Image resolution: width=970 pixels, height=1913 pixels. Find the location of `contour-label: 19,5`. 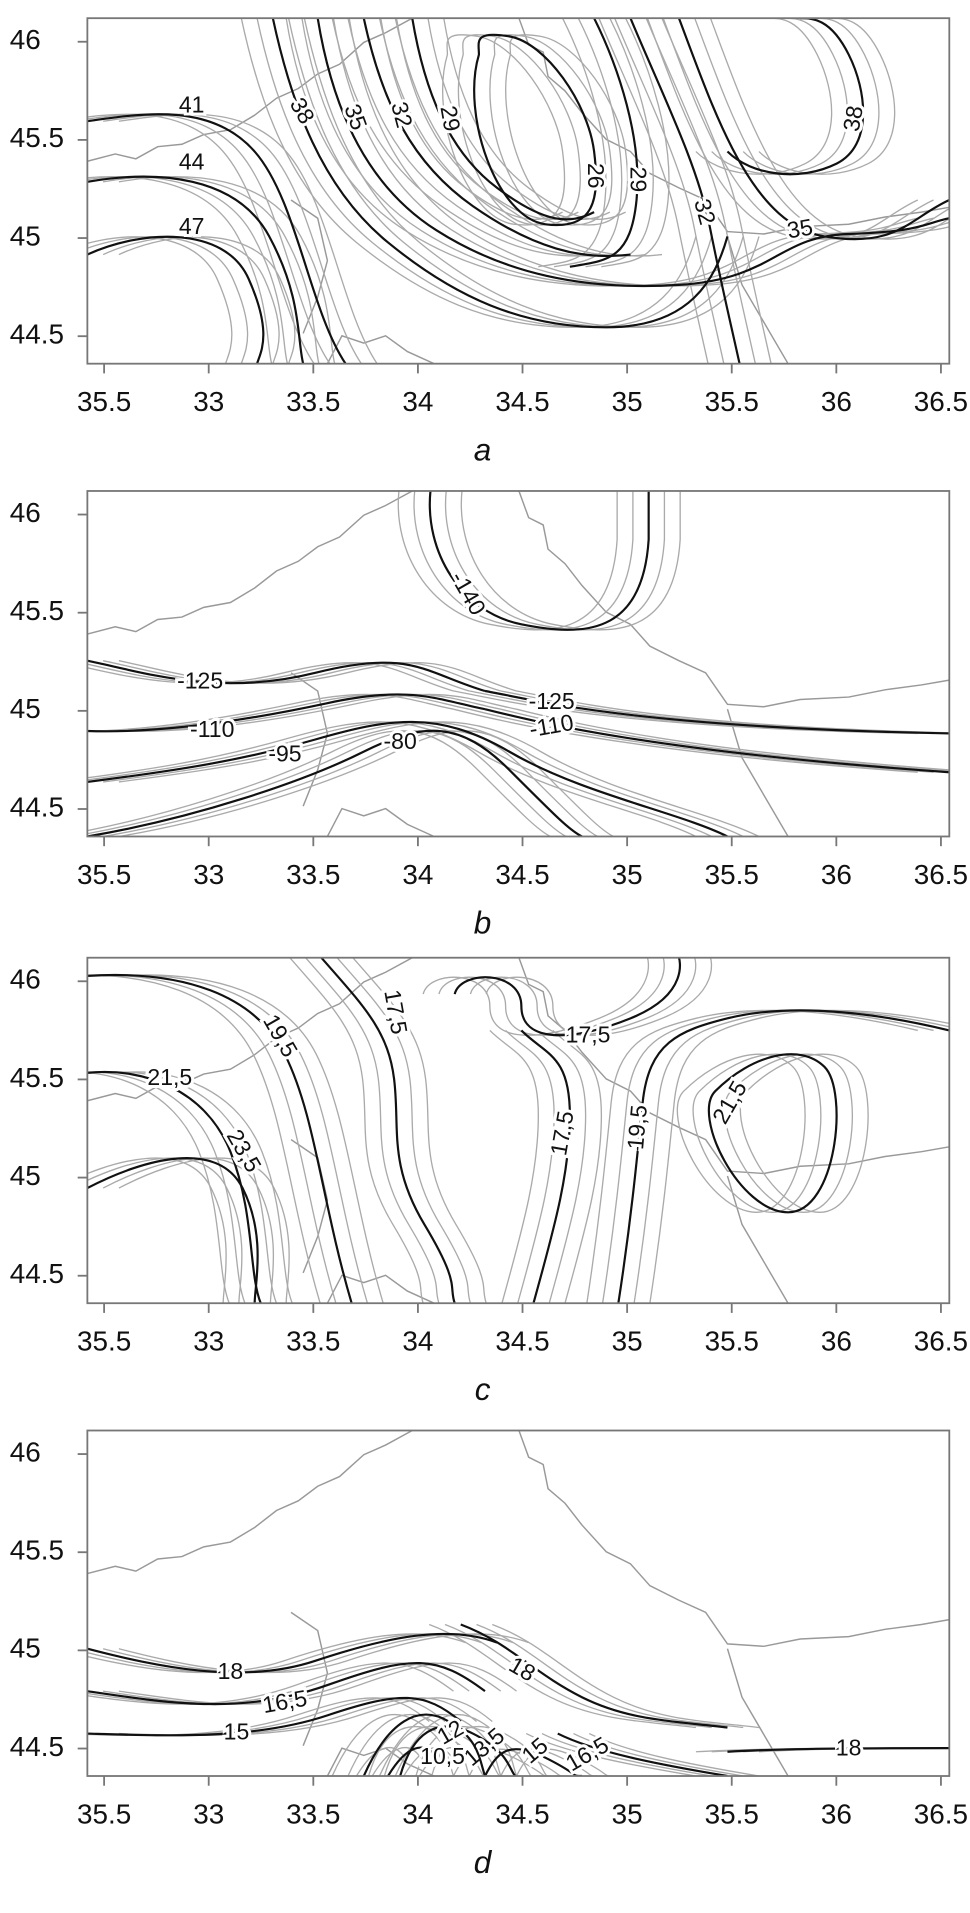

contour-label: 19,5 is located at coordinates (280, 1036).